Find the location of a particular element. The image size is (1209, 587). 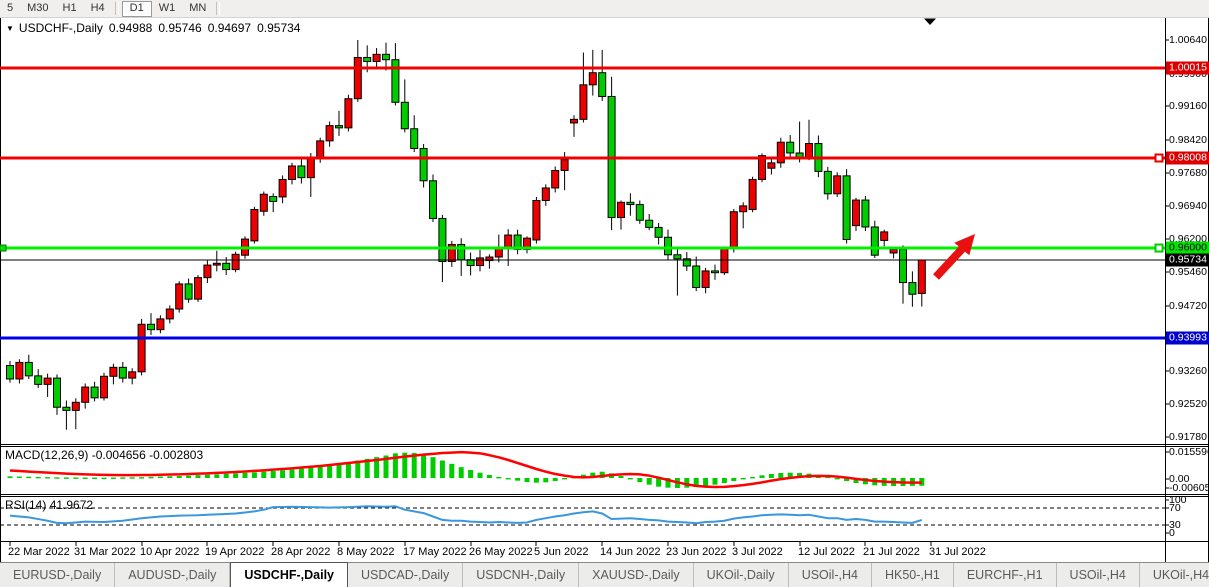

date-axis-label: 19 Apr 2022 is located at coordinates (235, 552).